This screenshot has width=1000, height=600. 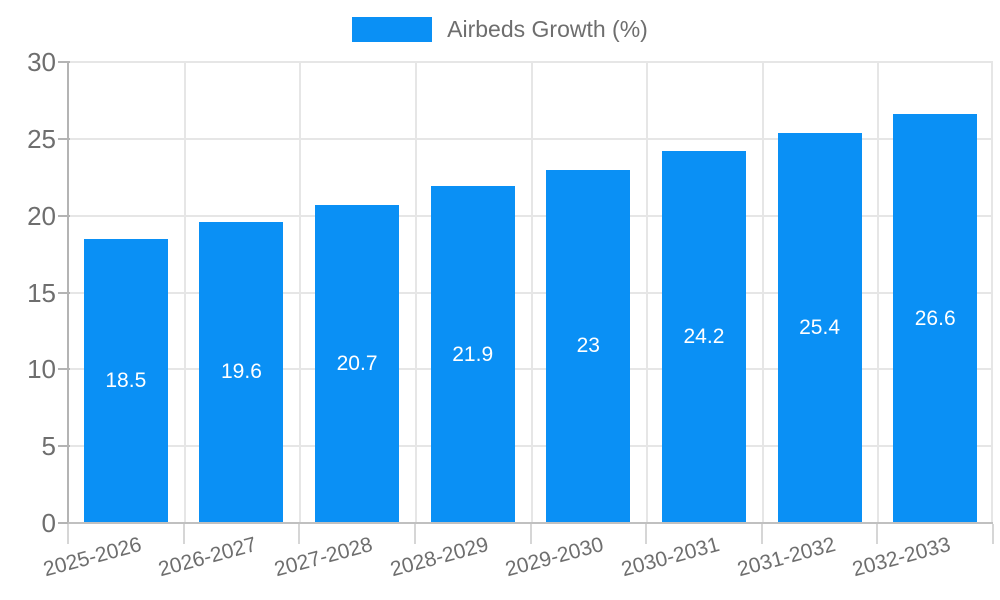 I want to click on bar-value-label: 25.4, so click(x=819, y=327).